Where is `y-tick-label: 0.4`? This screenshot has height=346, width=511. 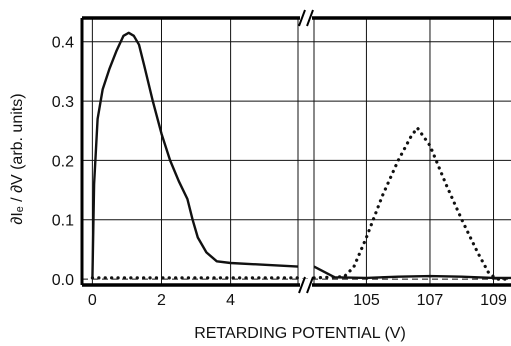 y-tick-label: 0.4 is located at coordinates (63, 43).